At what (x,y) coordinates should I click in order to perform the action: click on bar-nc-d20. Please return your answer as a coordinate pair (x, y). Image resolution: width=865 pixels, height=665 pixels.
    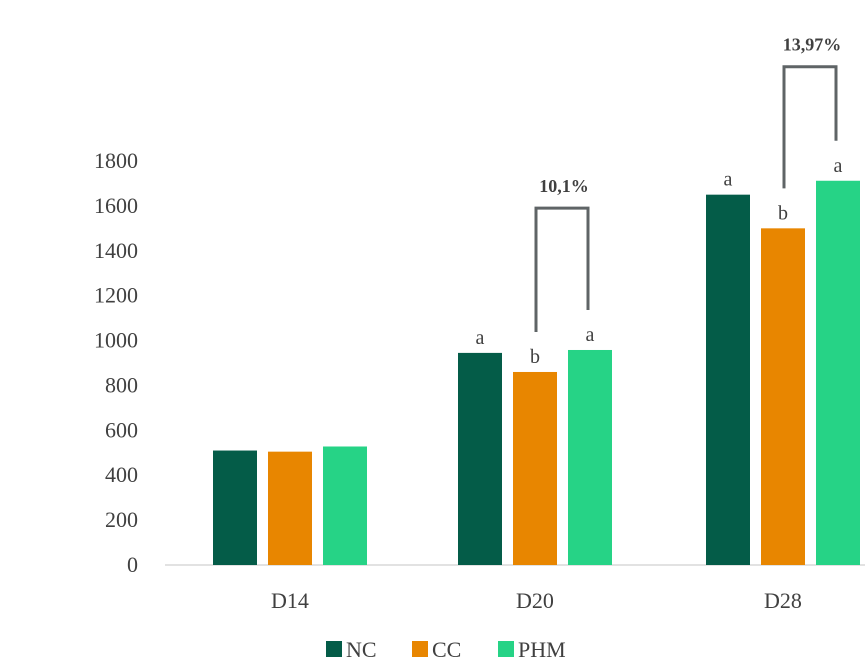
    Looking at the image, I should click on (480, 458).